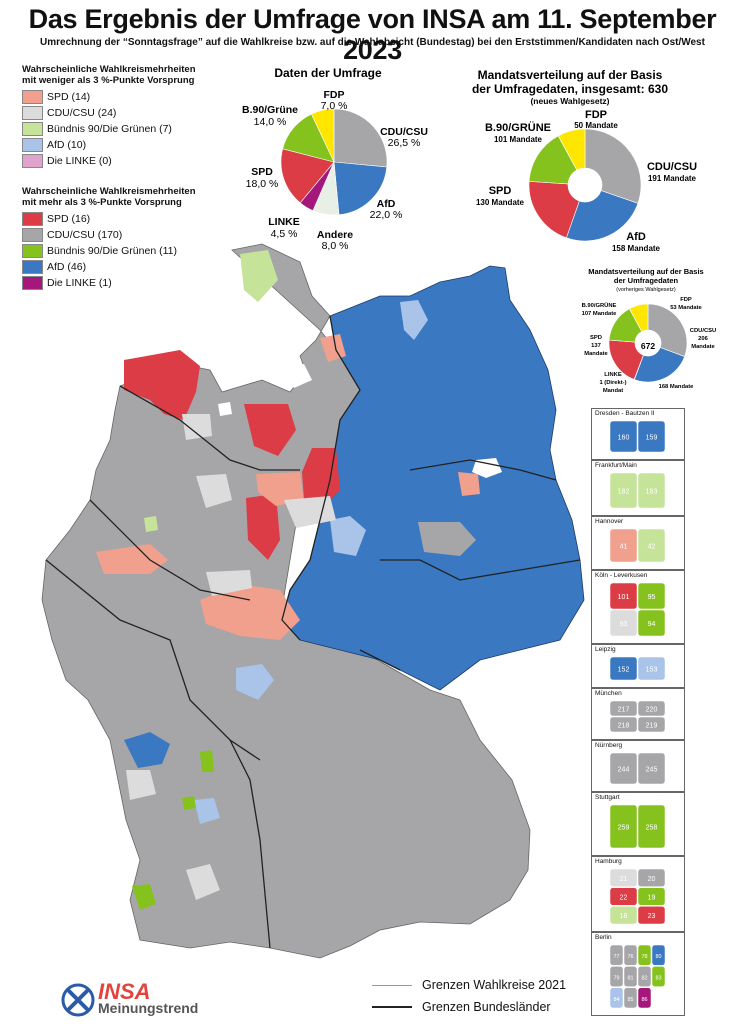 Image resolution: width=745 pixels, height=1024 pixels. What do you see at coordinates (637, 668) in the screenshot?
I see `inset-map: 152 153` at bounding box center [637, 668].